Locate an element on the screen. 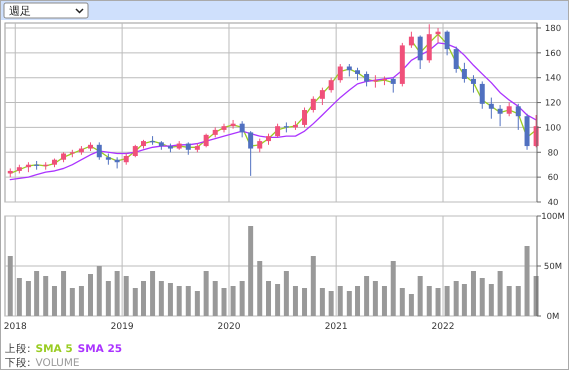 The image size is (569, 370). x-tick-label: 2018 is located at coordinates (15, 327).